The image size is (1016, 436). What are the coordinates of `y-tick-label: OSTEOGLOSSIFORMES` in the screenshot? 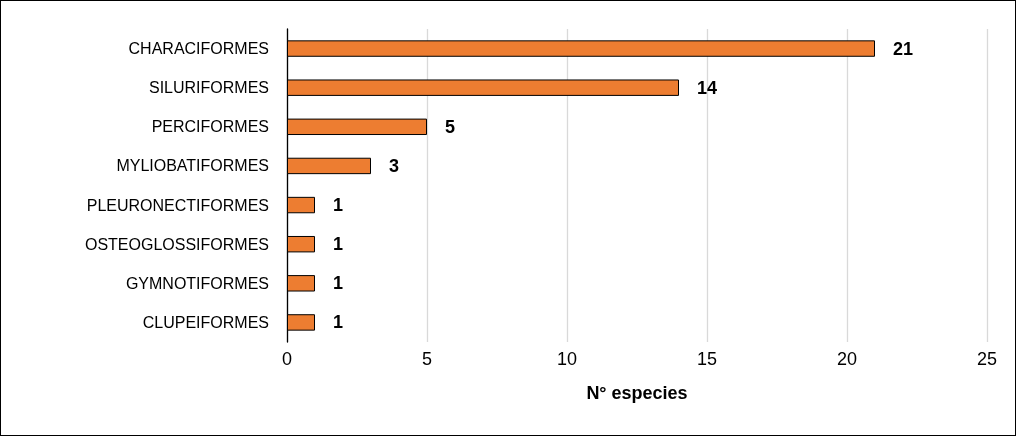 It's located at (176, 244).